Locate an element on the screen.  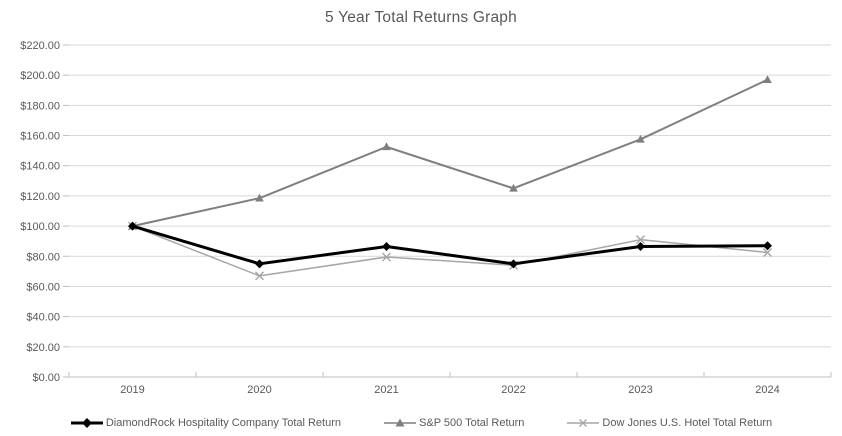
y-axis-tick-label: $120.00 is located at coordinates (40, 197).